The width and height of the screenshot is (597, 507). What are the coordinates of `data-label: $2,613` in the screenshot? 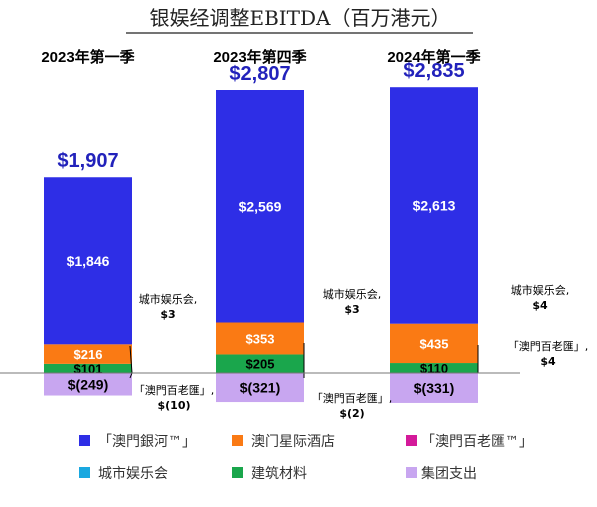 It's located at (434, 205).